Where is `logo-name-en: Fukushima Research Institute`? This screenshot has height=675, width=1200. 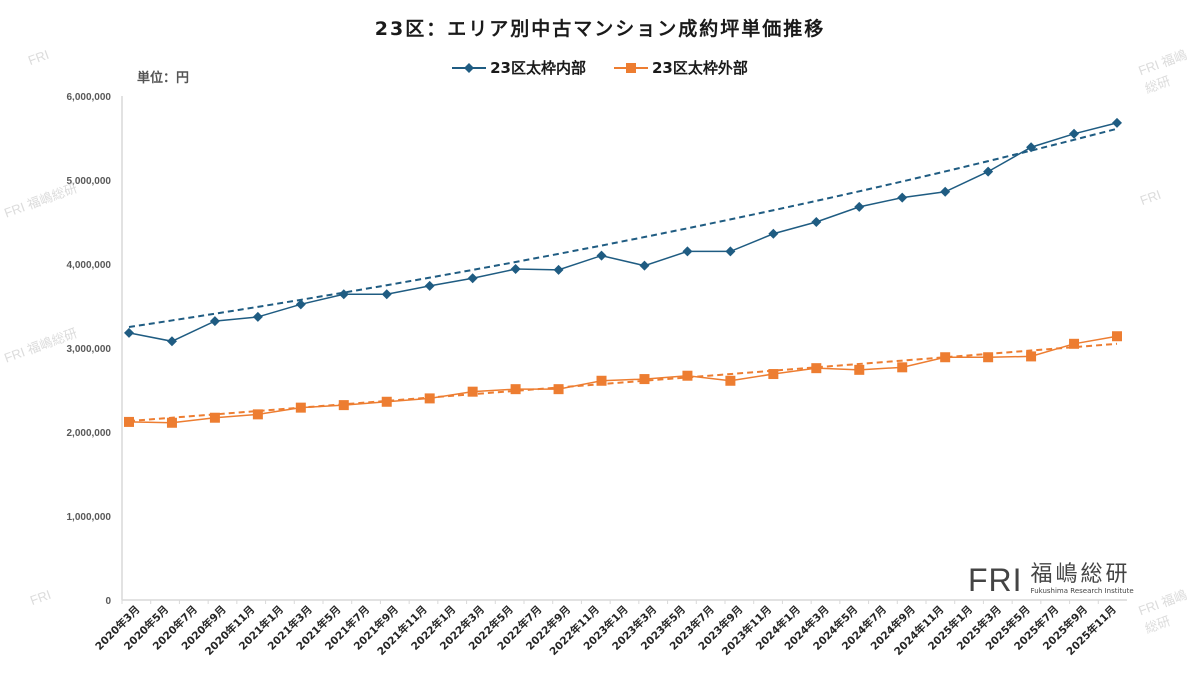
logo-name-en: Fukushima Research Institute is located at coordinates (1082, 591).